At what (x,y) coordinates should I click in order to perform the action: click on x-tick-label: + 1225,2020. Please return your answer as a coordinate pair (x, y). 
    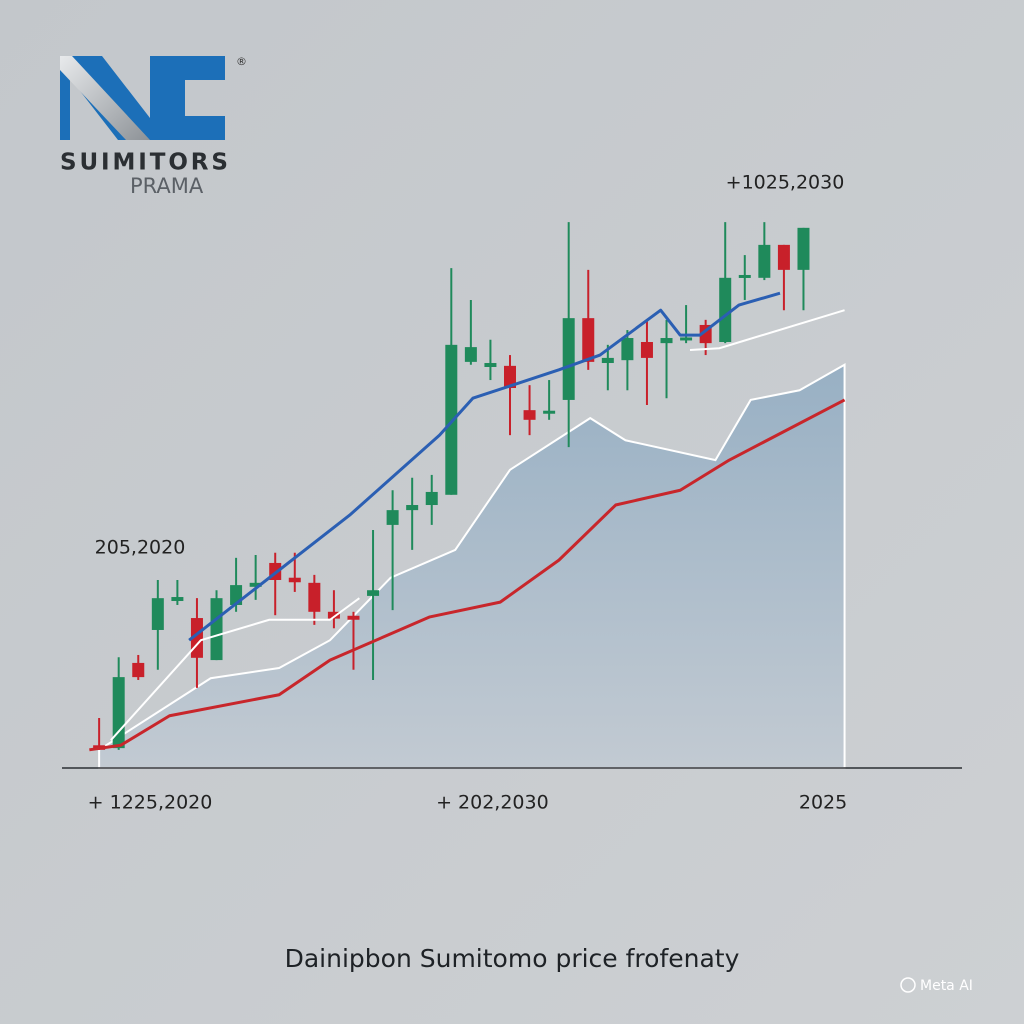
    Looking at the image, I should click on (150, 803).